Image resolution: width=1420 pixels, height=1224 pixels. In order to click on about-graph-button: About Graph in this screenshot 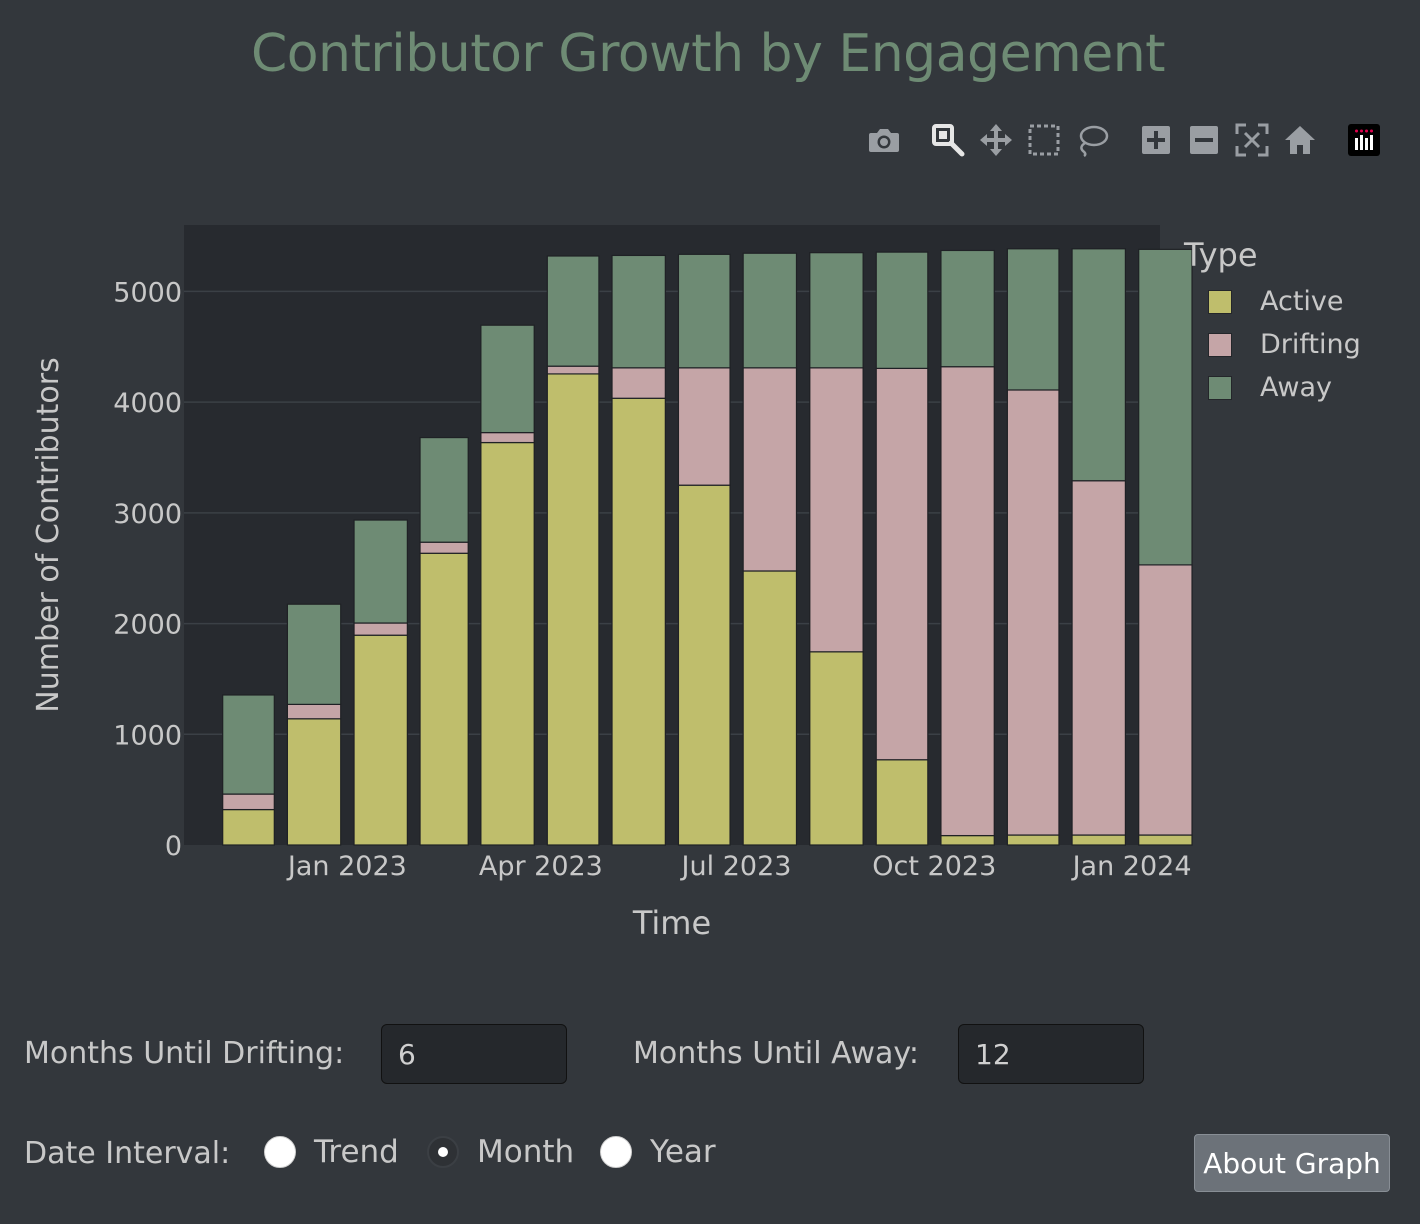, I will do `click(1292, 1163)`.